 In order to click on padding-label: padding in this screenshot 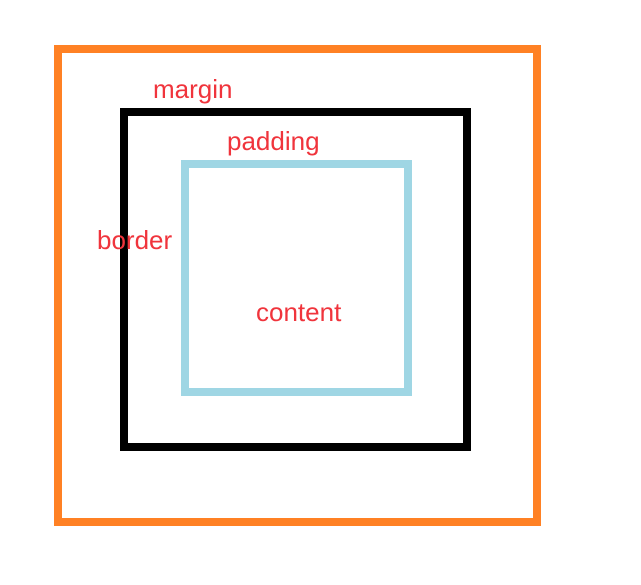, I will do `click(273, 141)`.